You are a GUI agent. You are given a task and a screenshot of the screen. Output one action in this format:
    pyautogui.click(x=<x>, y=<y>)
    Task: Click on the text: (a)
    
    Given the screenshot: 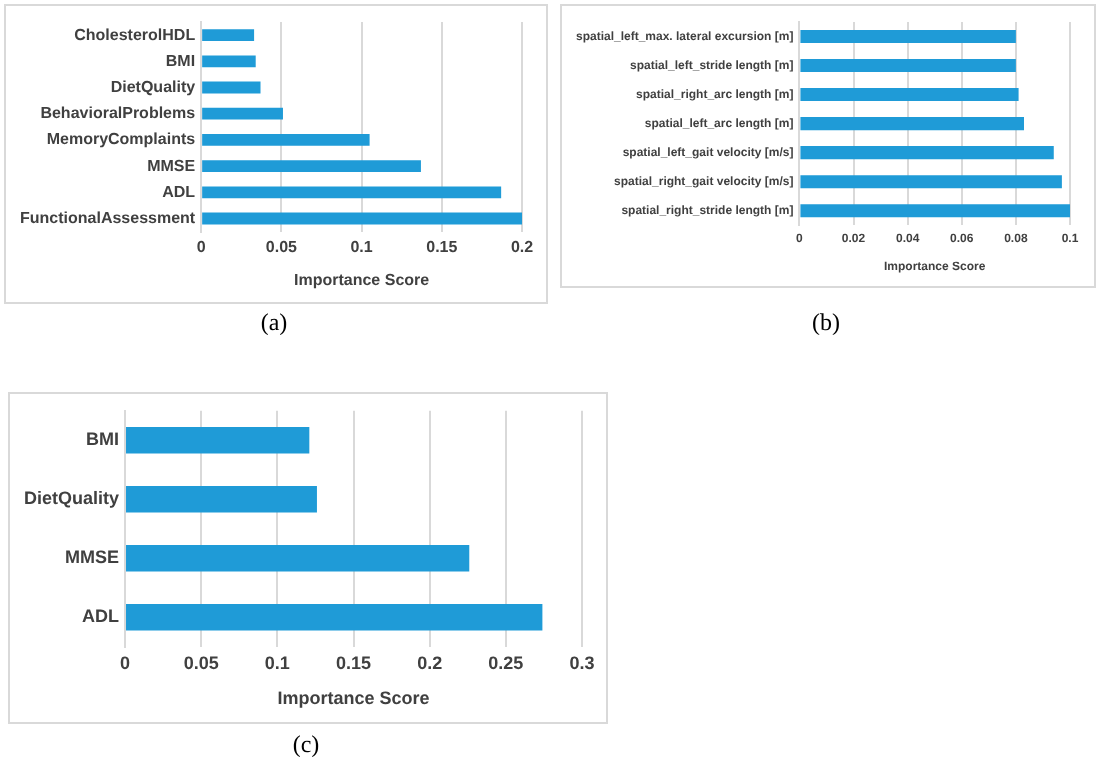 What is the action you would take?
    pyautogui.click(x=274, y=323)
    